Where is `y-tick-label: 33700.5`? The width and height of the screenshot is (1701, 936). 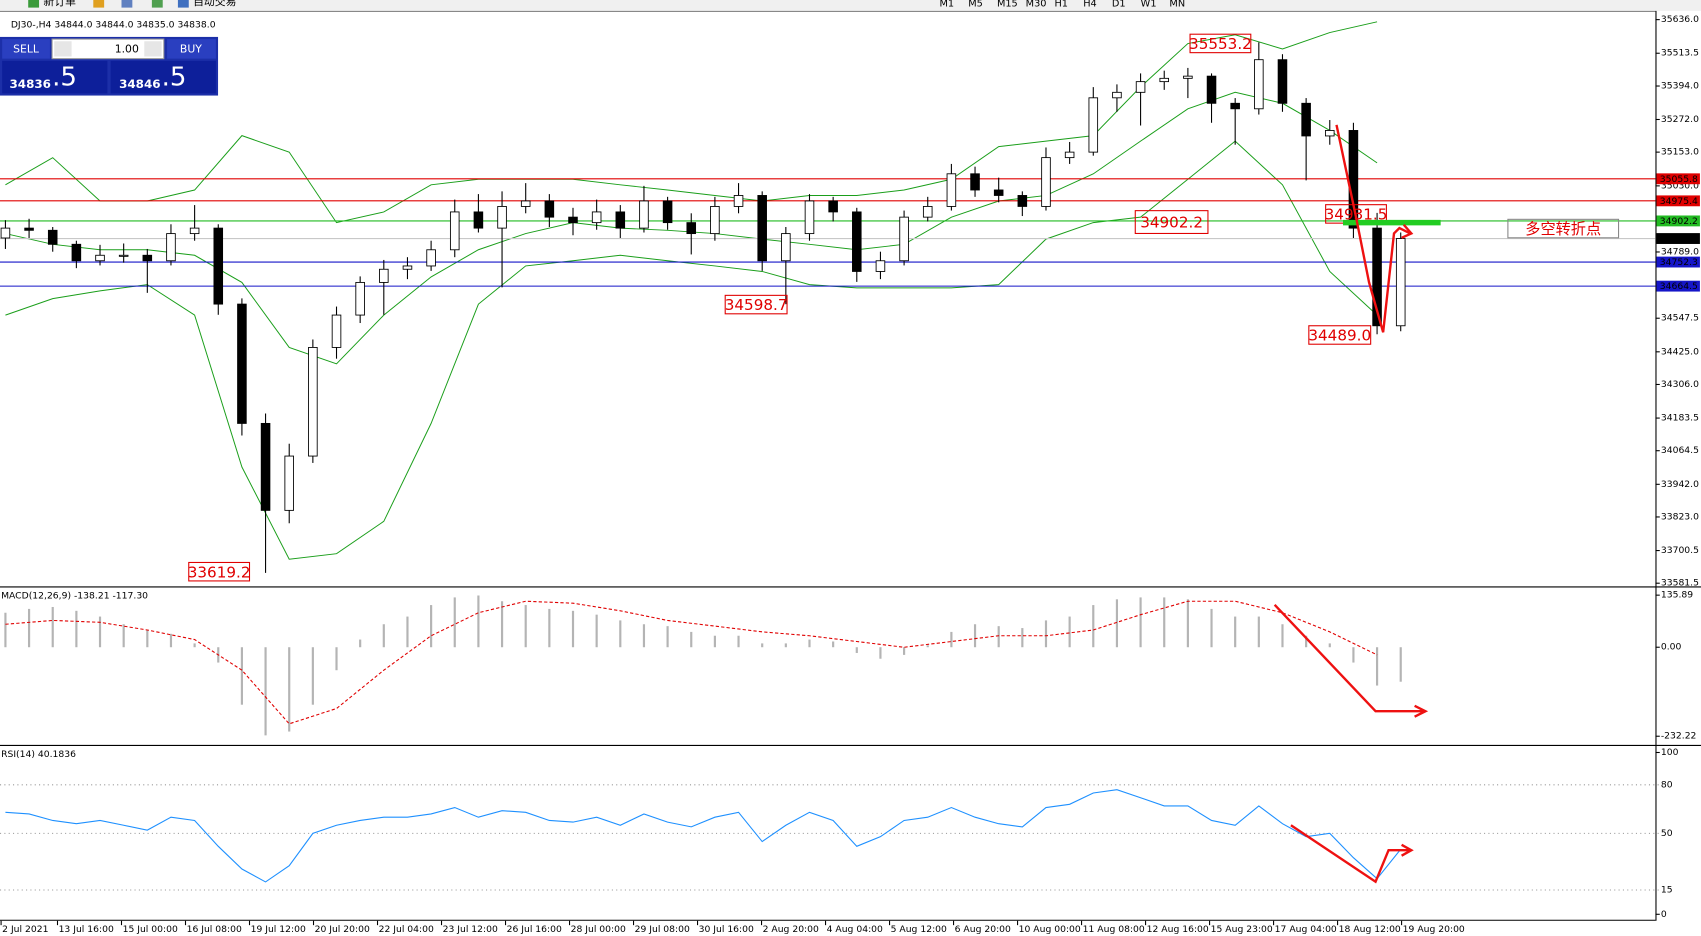
y-tick-label: 33700.5 is located at coordinates (1680, 550).